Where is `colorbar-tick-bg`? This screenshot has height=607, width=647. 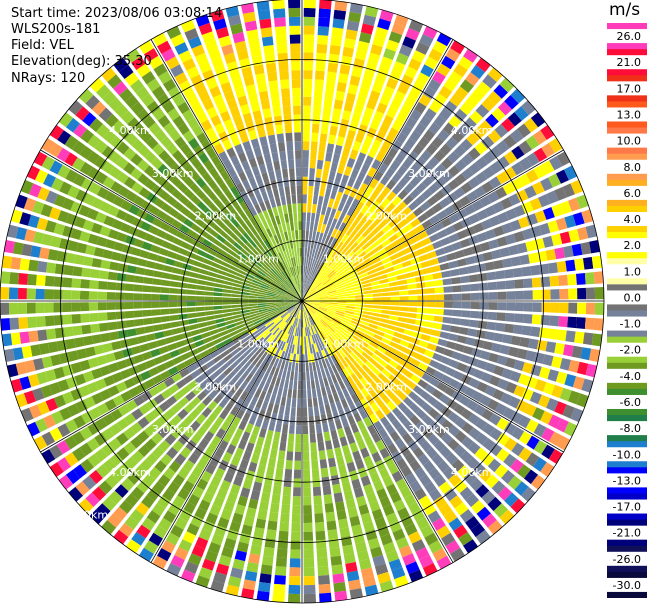 colorbar-tick-bg is located at coordinates (627, 140).